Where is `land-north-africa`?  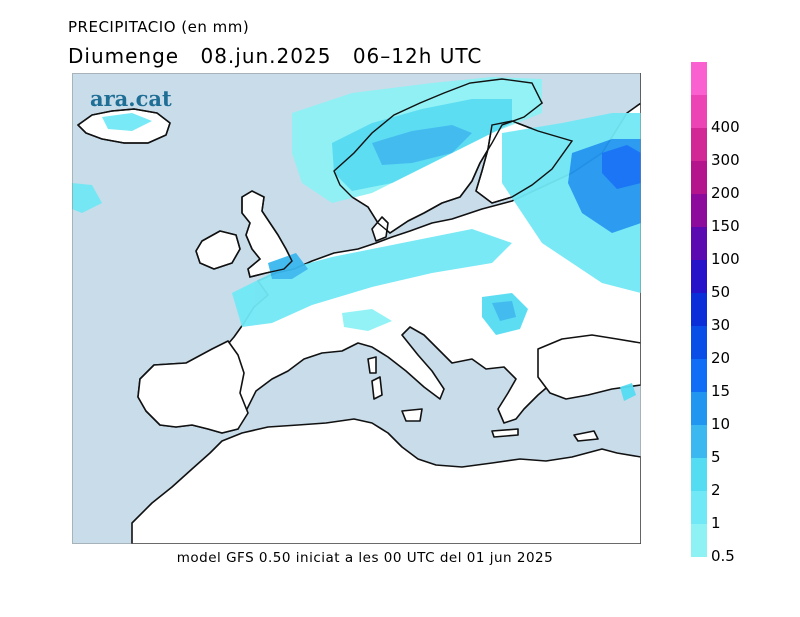 land-north-africa is located at coordinates (386, 481).